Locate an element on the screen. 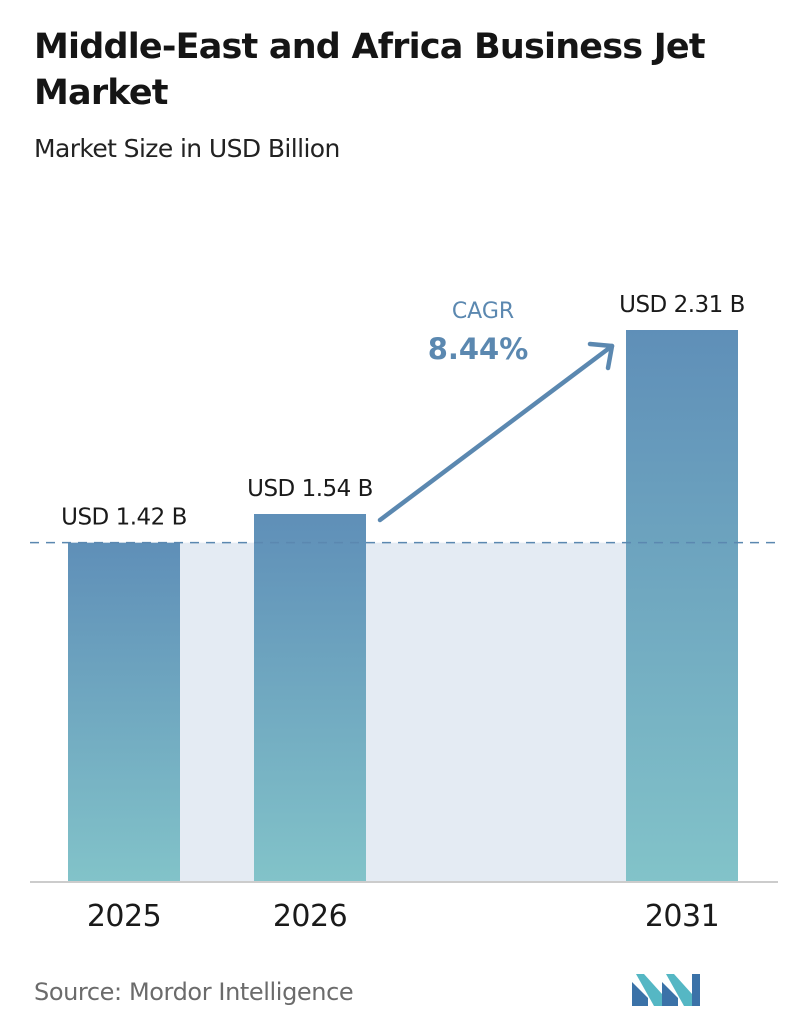 The width and height of the screenshot is (796, 1034). source-note: Source: Mordor Intelligence is located at coordinates (194, 992).